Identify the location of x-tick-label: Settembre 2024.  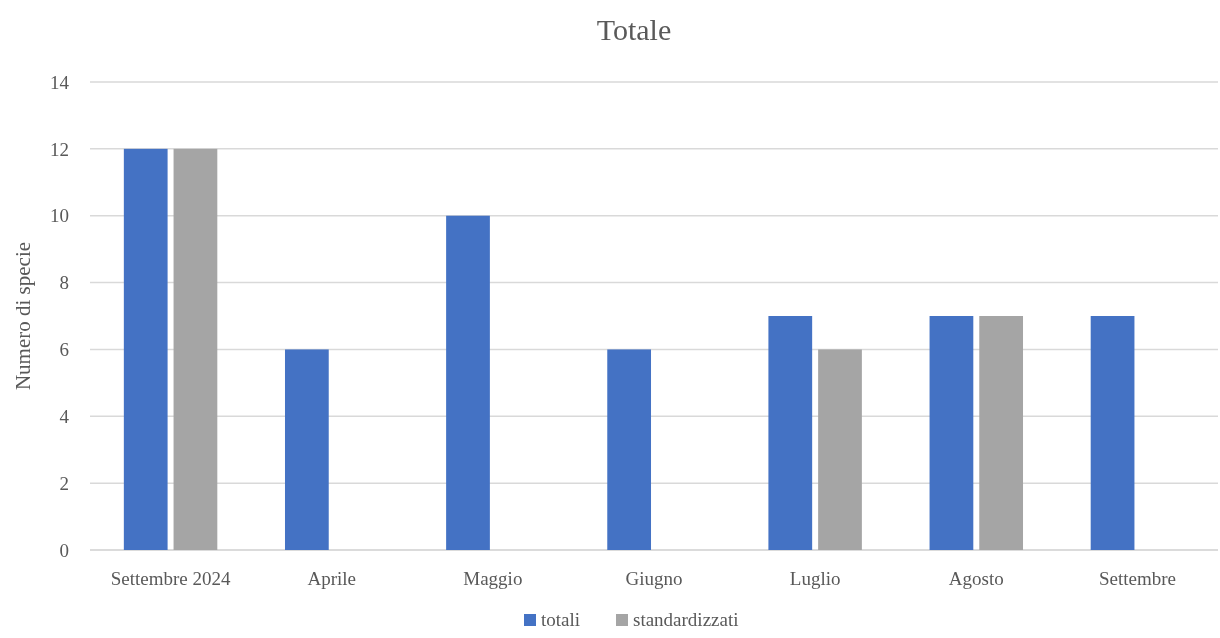
(170, 578).